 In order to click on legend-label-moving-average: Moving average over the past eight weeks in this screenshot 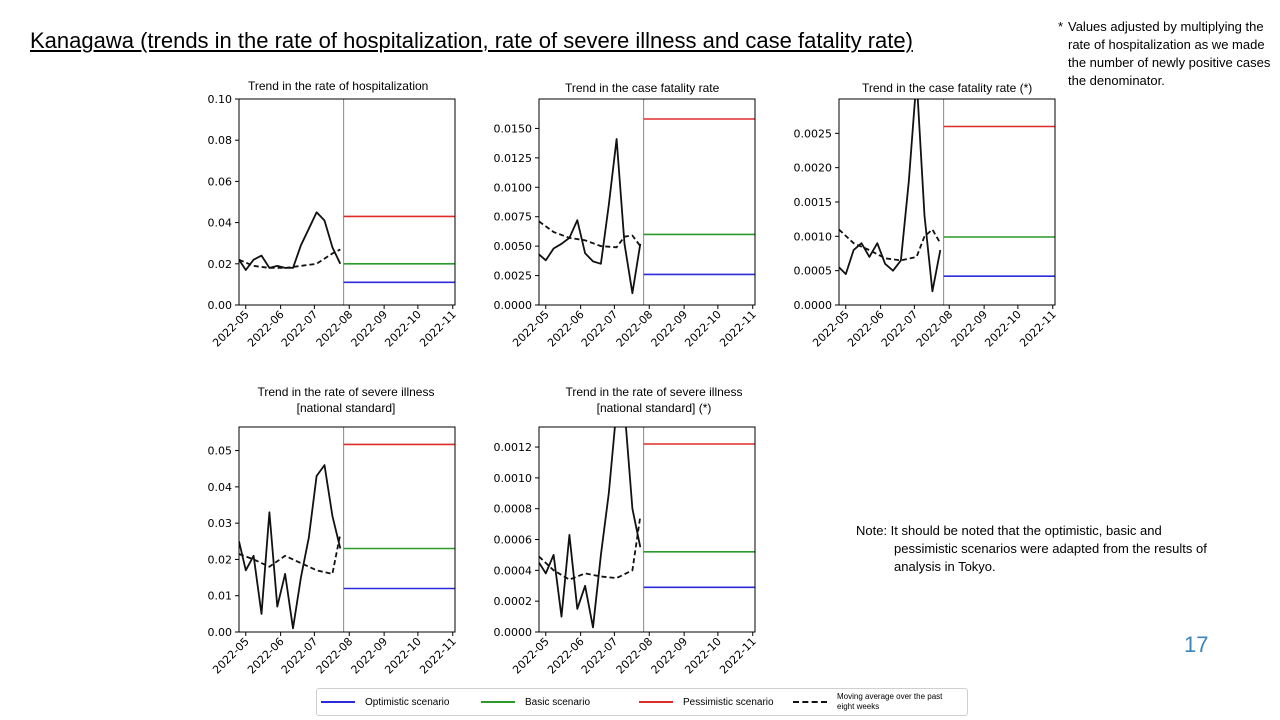, I will do `click(890, 701)`.